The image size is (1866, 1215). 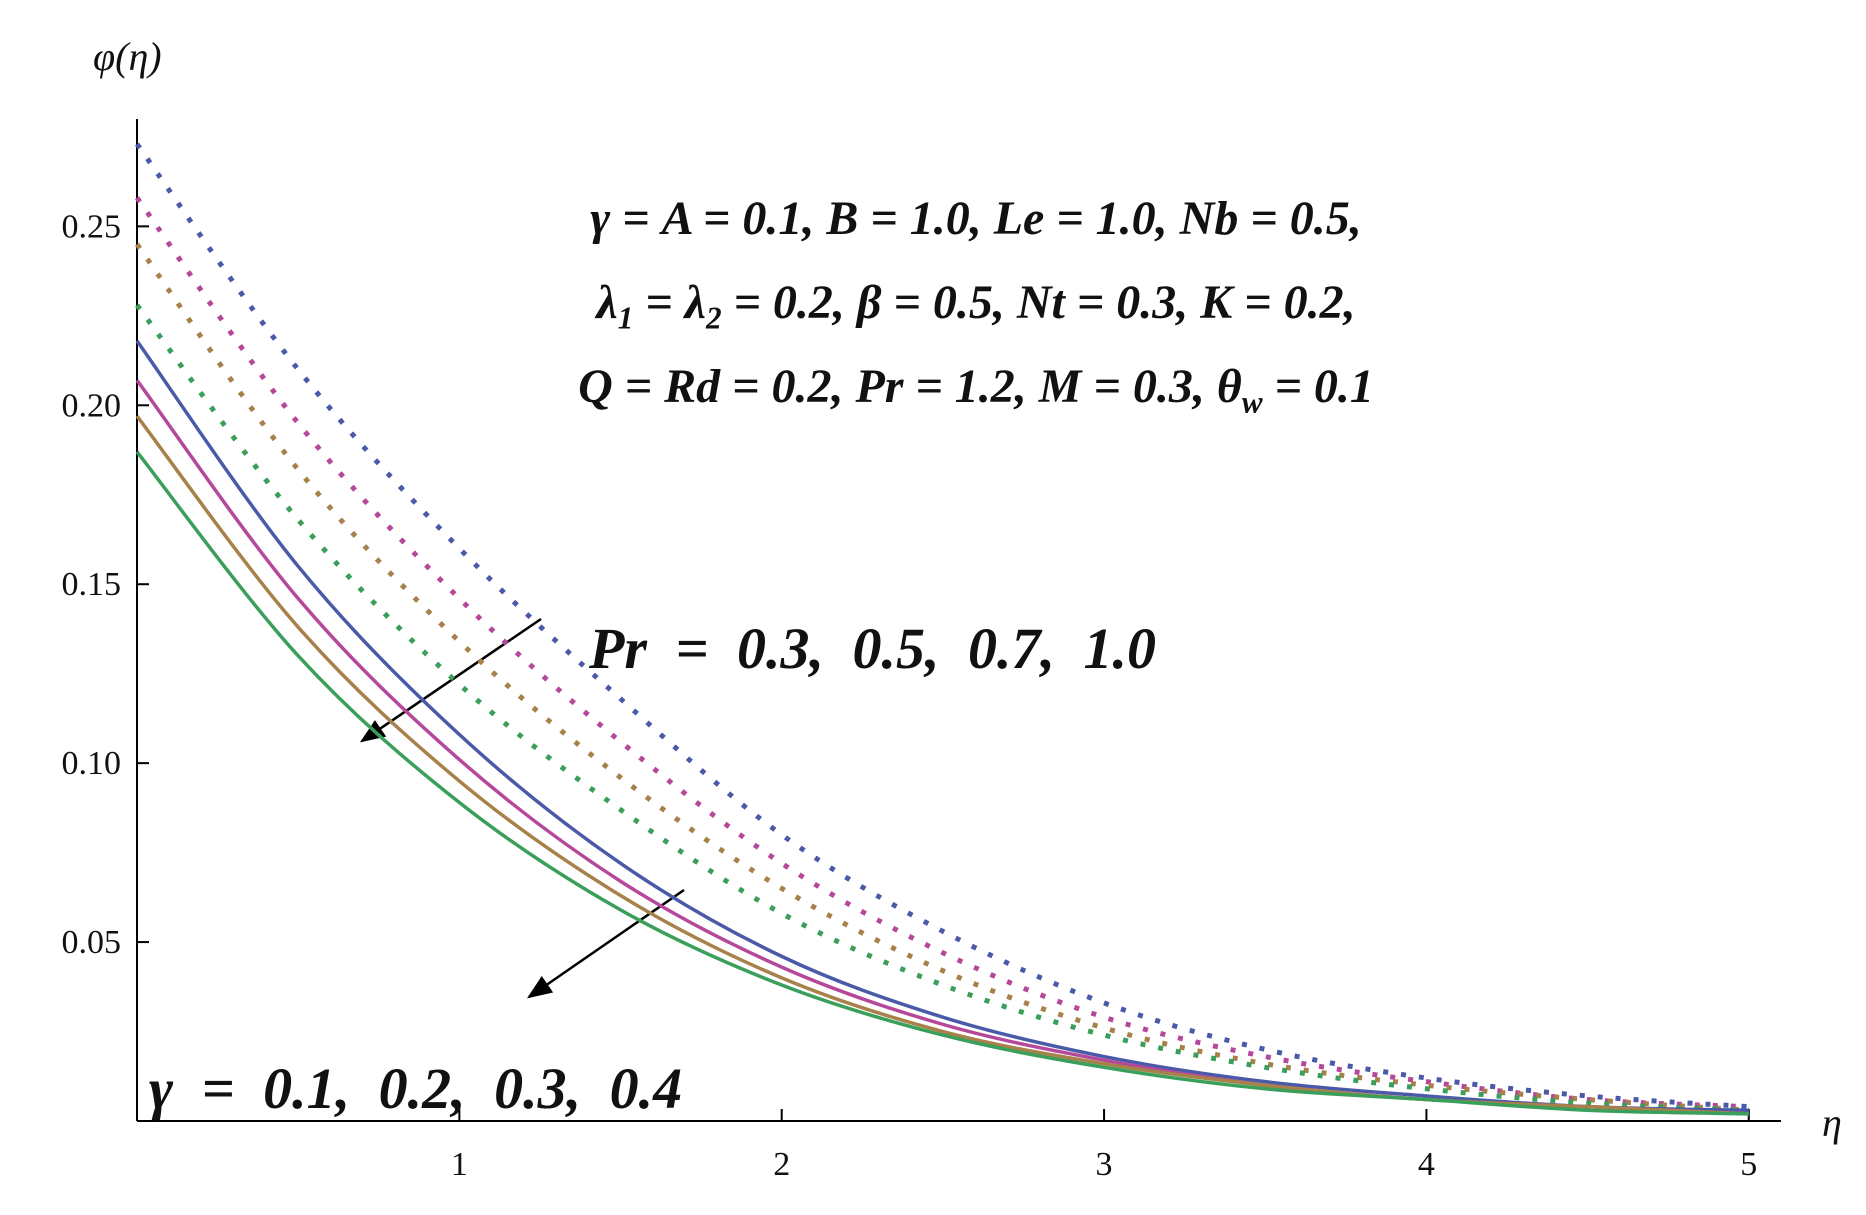 What do you see at coordinates (92, 226) in the screenshot?
I see `y-tick-label: 0.25` at bounding box center [92, 226].